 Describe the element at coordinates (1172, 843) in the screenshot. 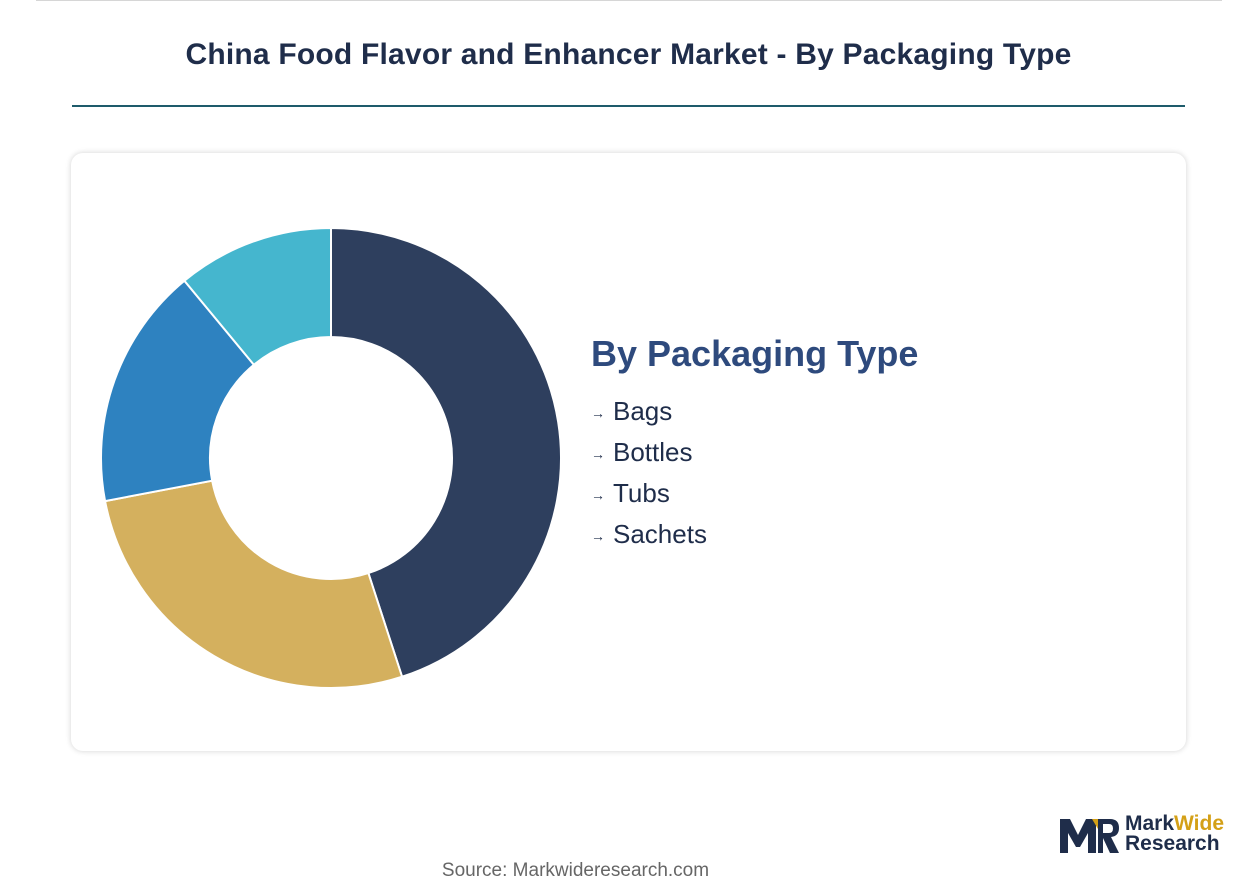

I see `logo-text-research: Research` at that location.